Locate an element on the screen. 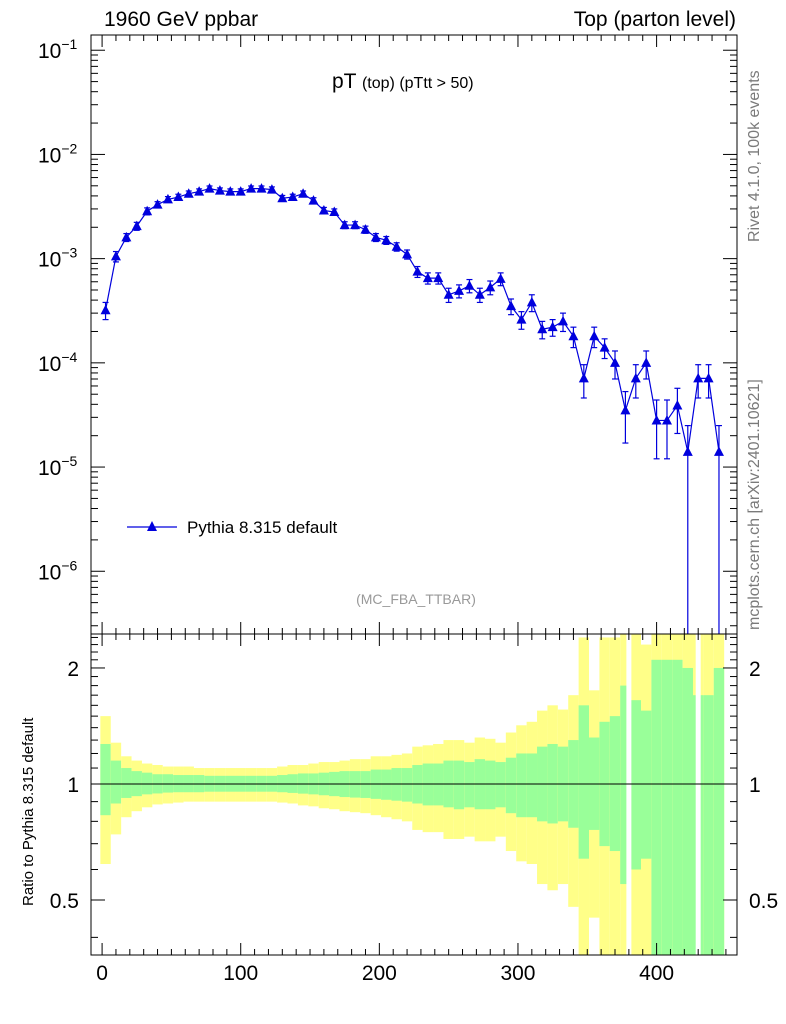  x-tick-label: 400 is located at coordinates (656, 973).